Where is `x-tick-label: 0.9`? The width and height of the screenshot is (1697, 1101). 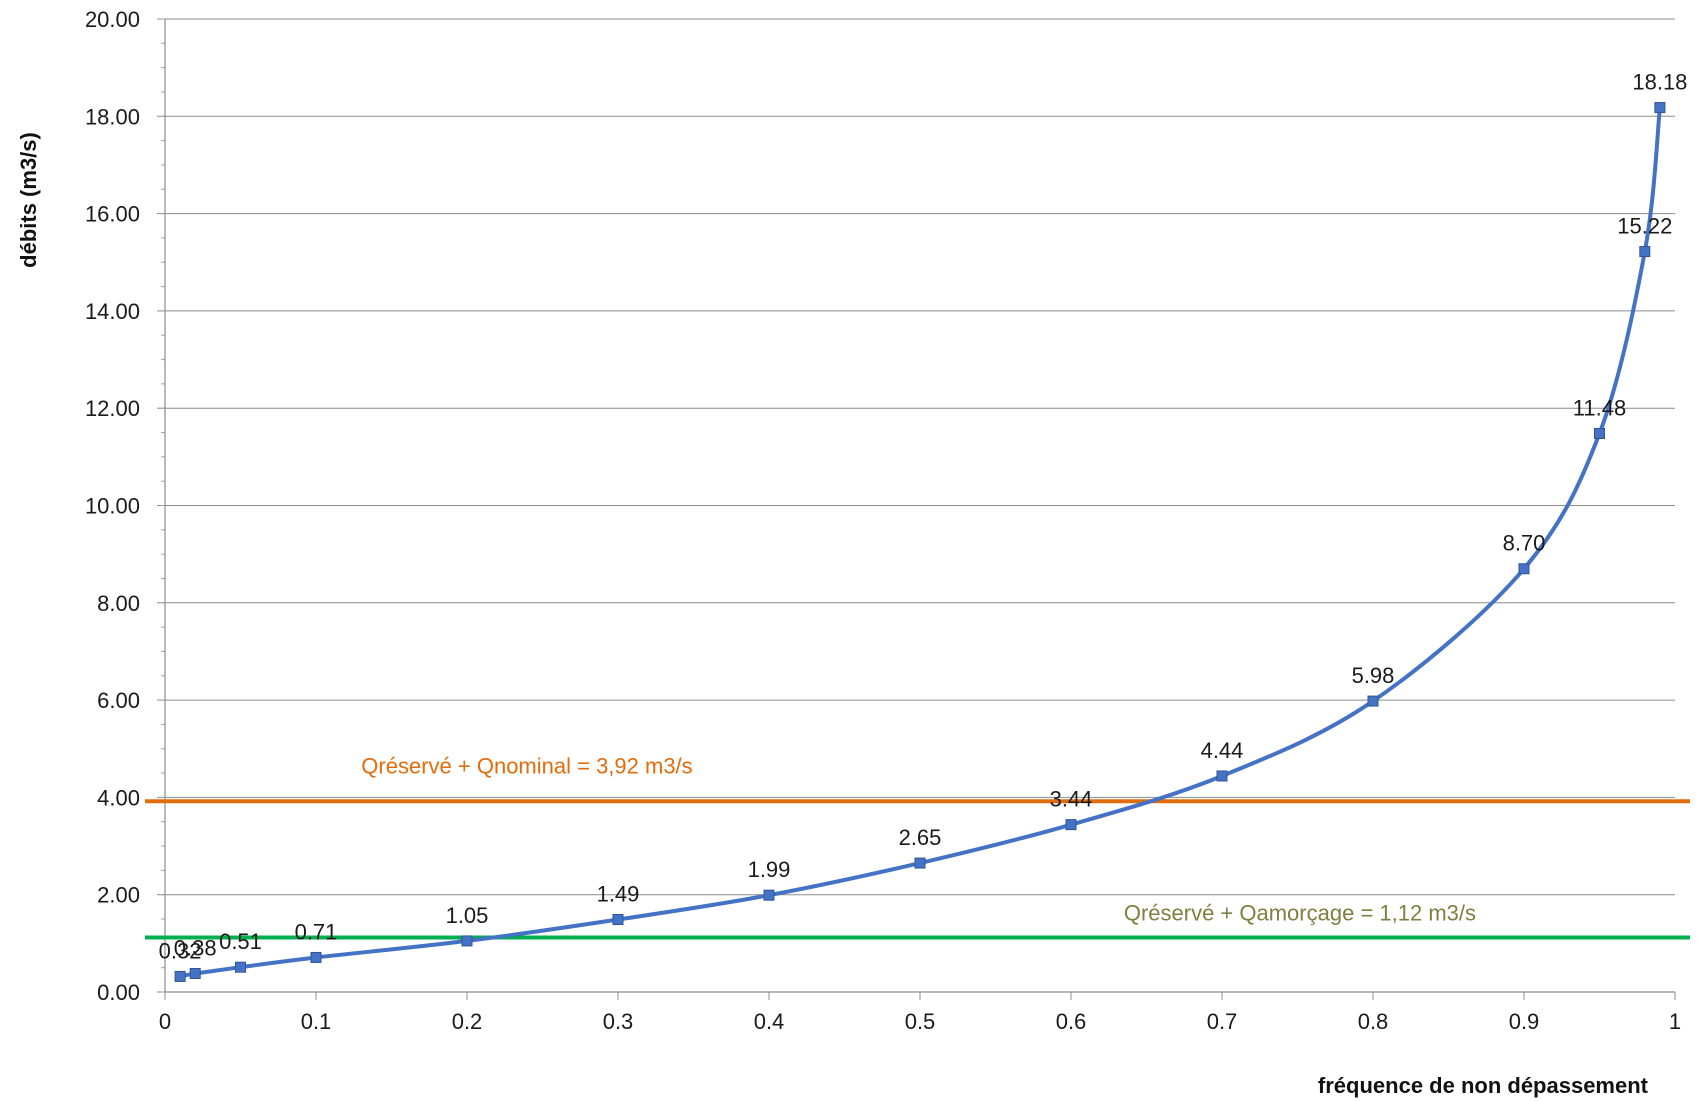
x-tick-label: 0.9 is located at coordinates (1524, 1021).